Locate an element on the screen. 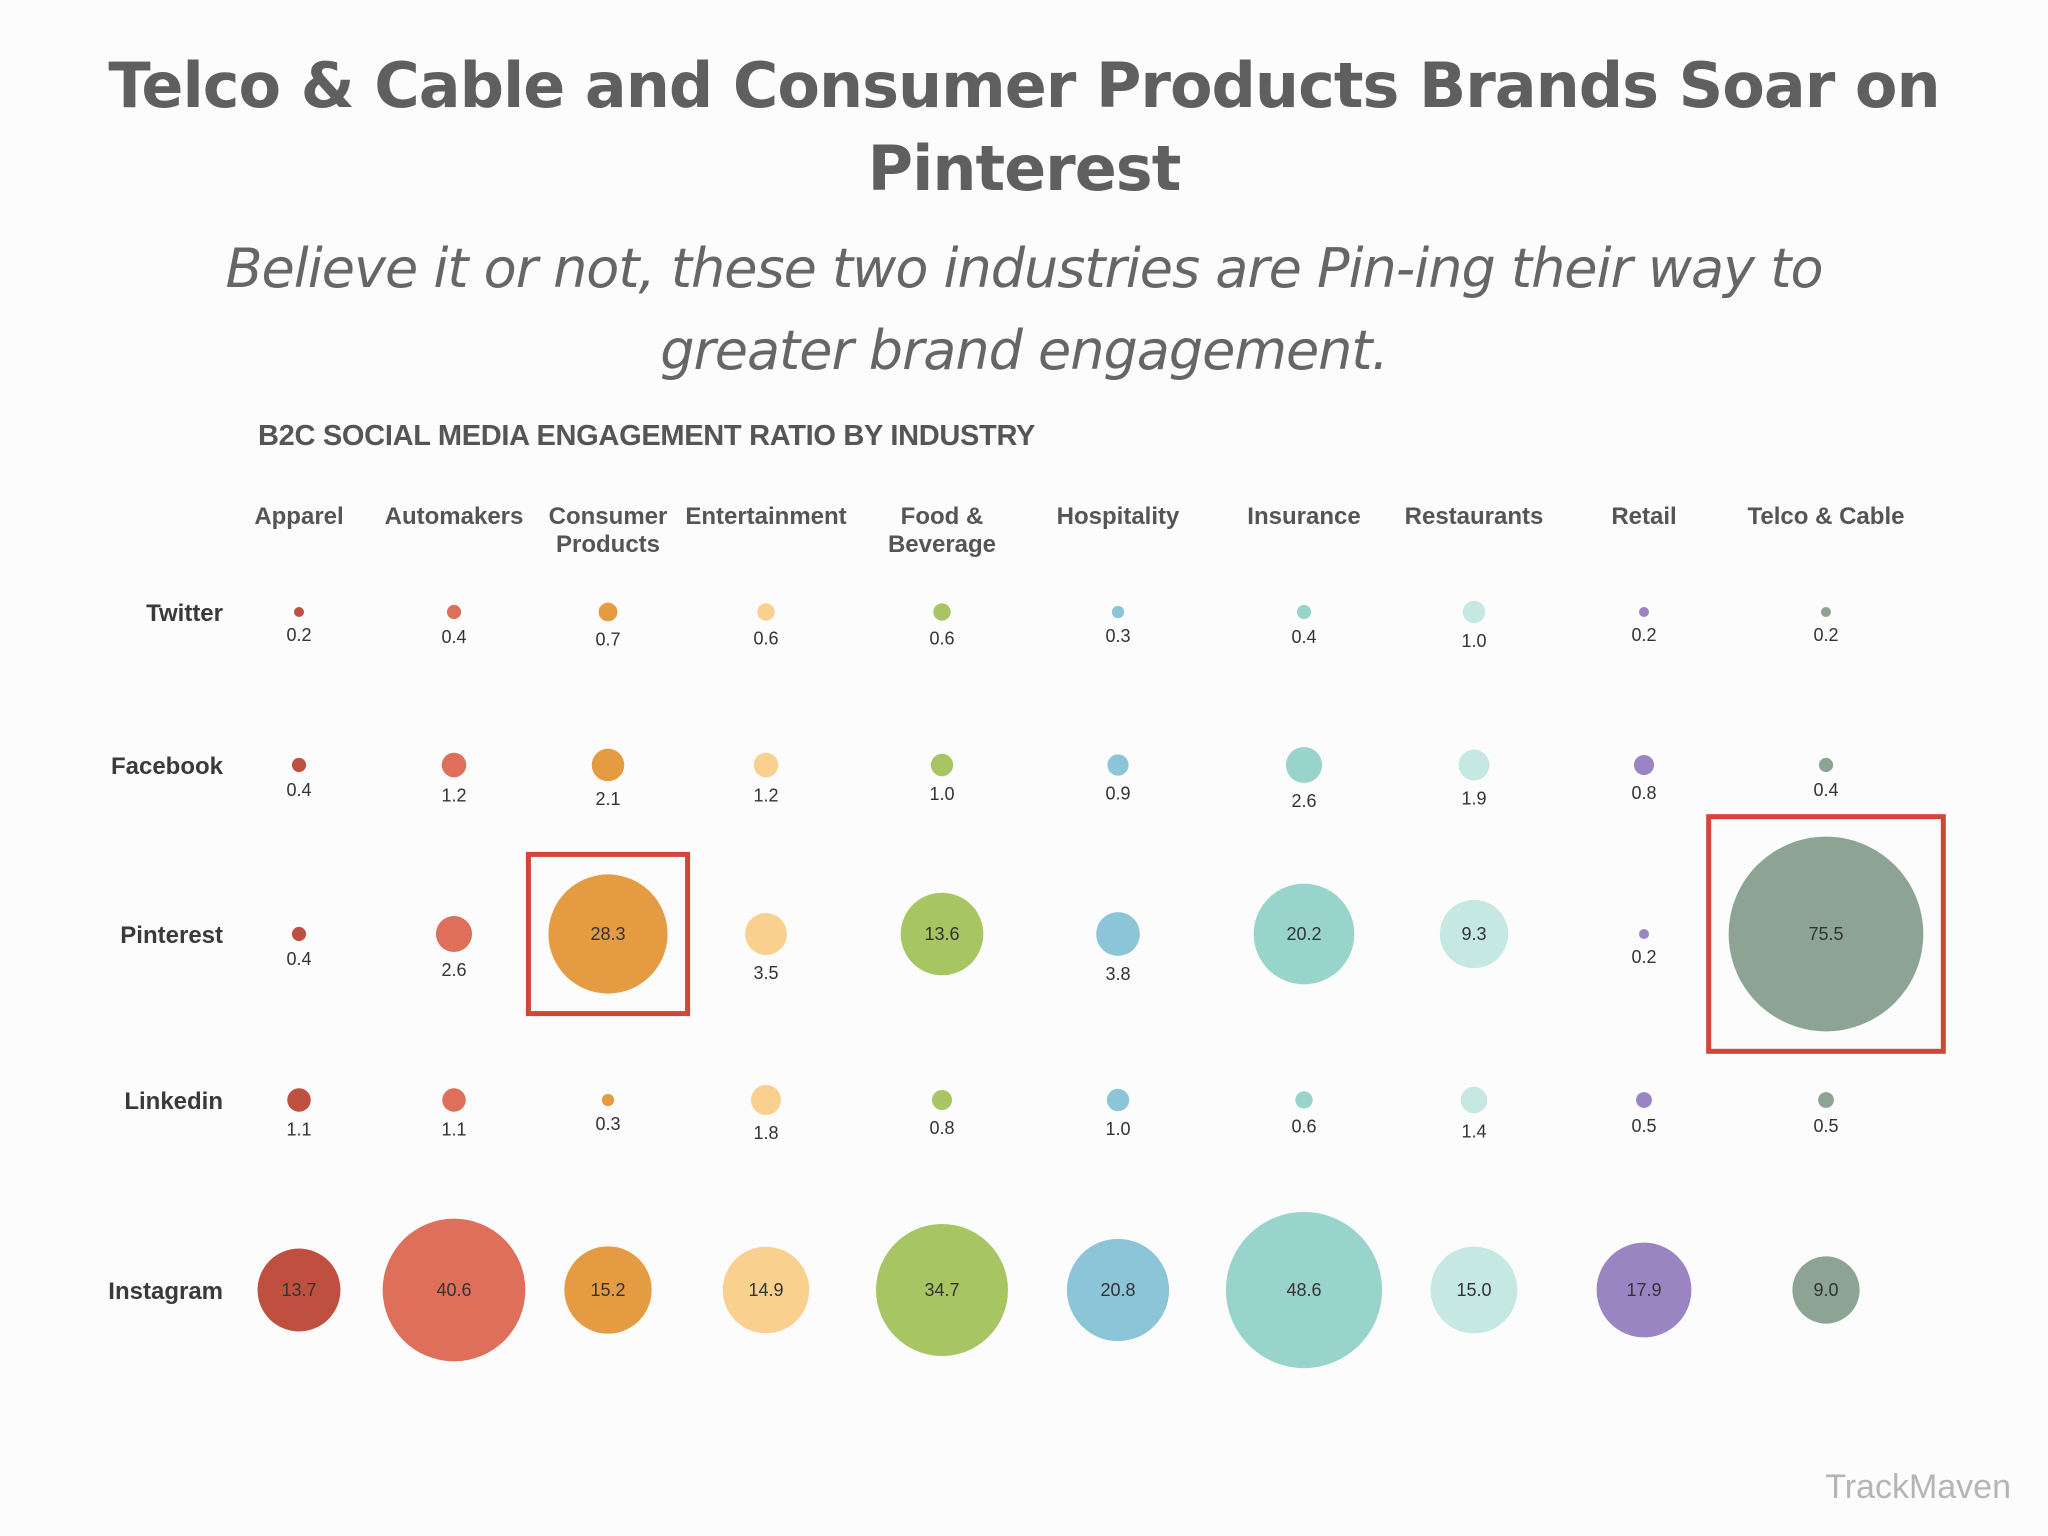  column-header: Retail is located at coordinates (1643, 516).